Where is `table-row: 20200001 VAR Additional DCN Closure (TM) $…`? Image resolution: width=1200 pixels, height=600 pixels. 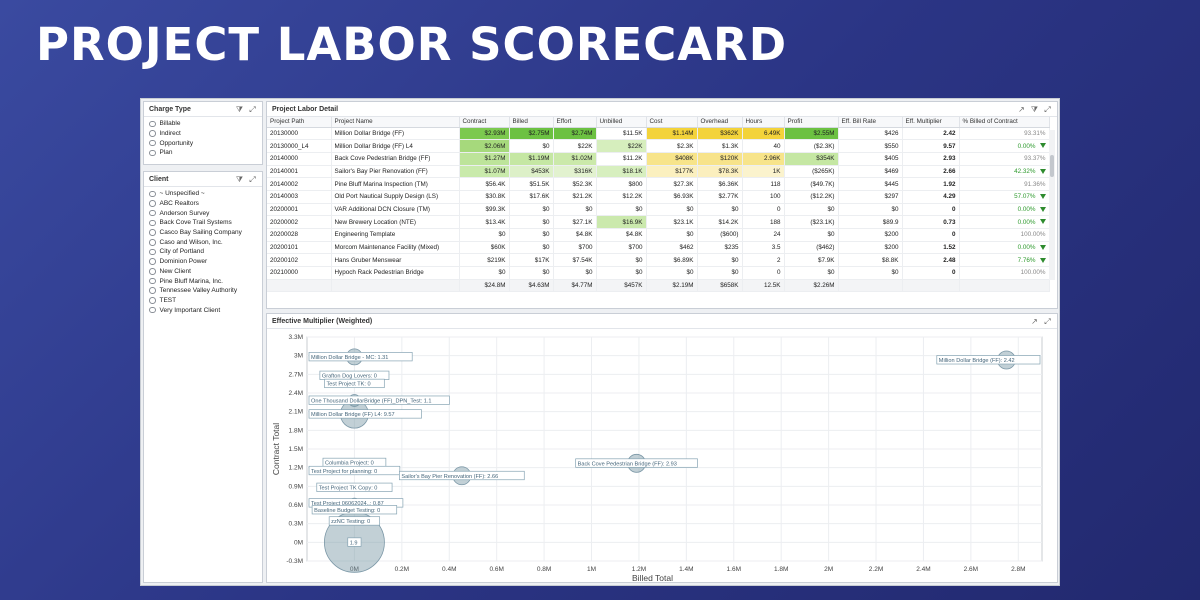
table-row: 20200001 VAR Additional DCN Closure (TM) $… is located at coordinates (658, 210).